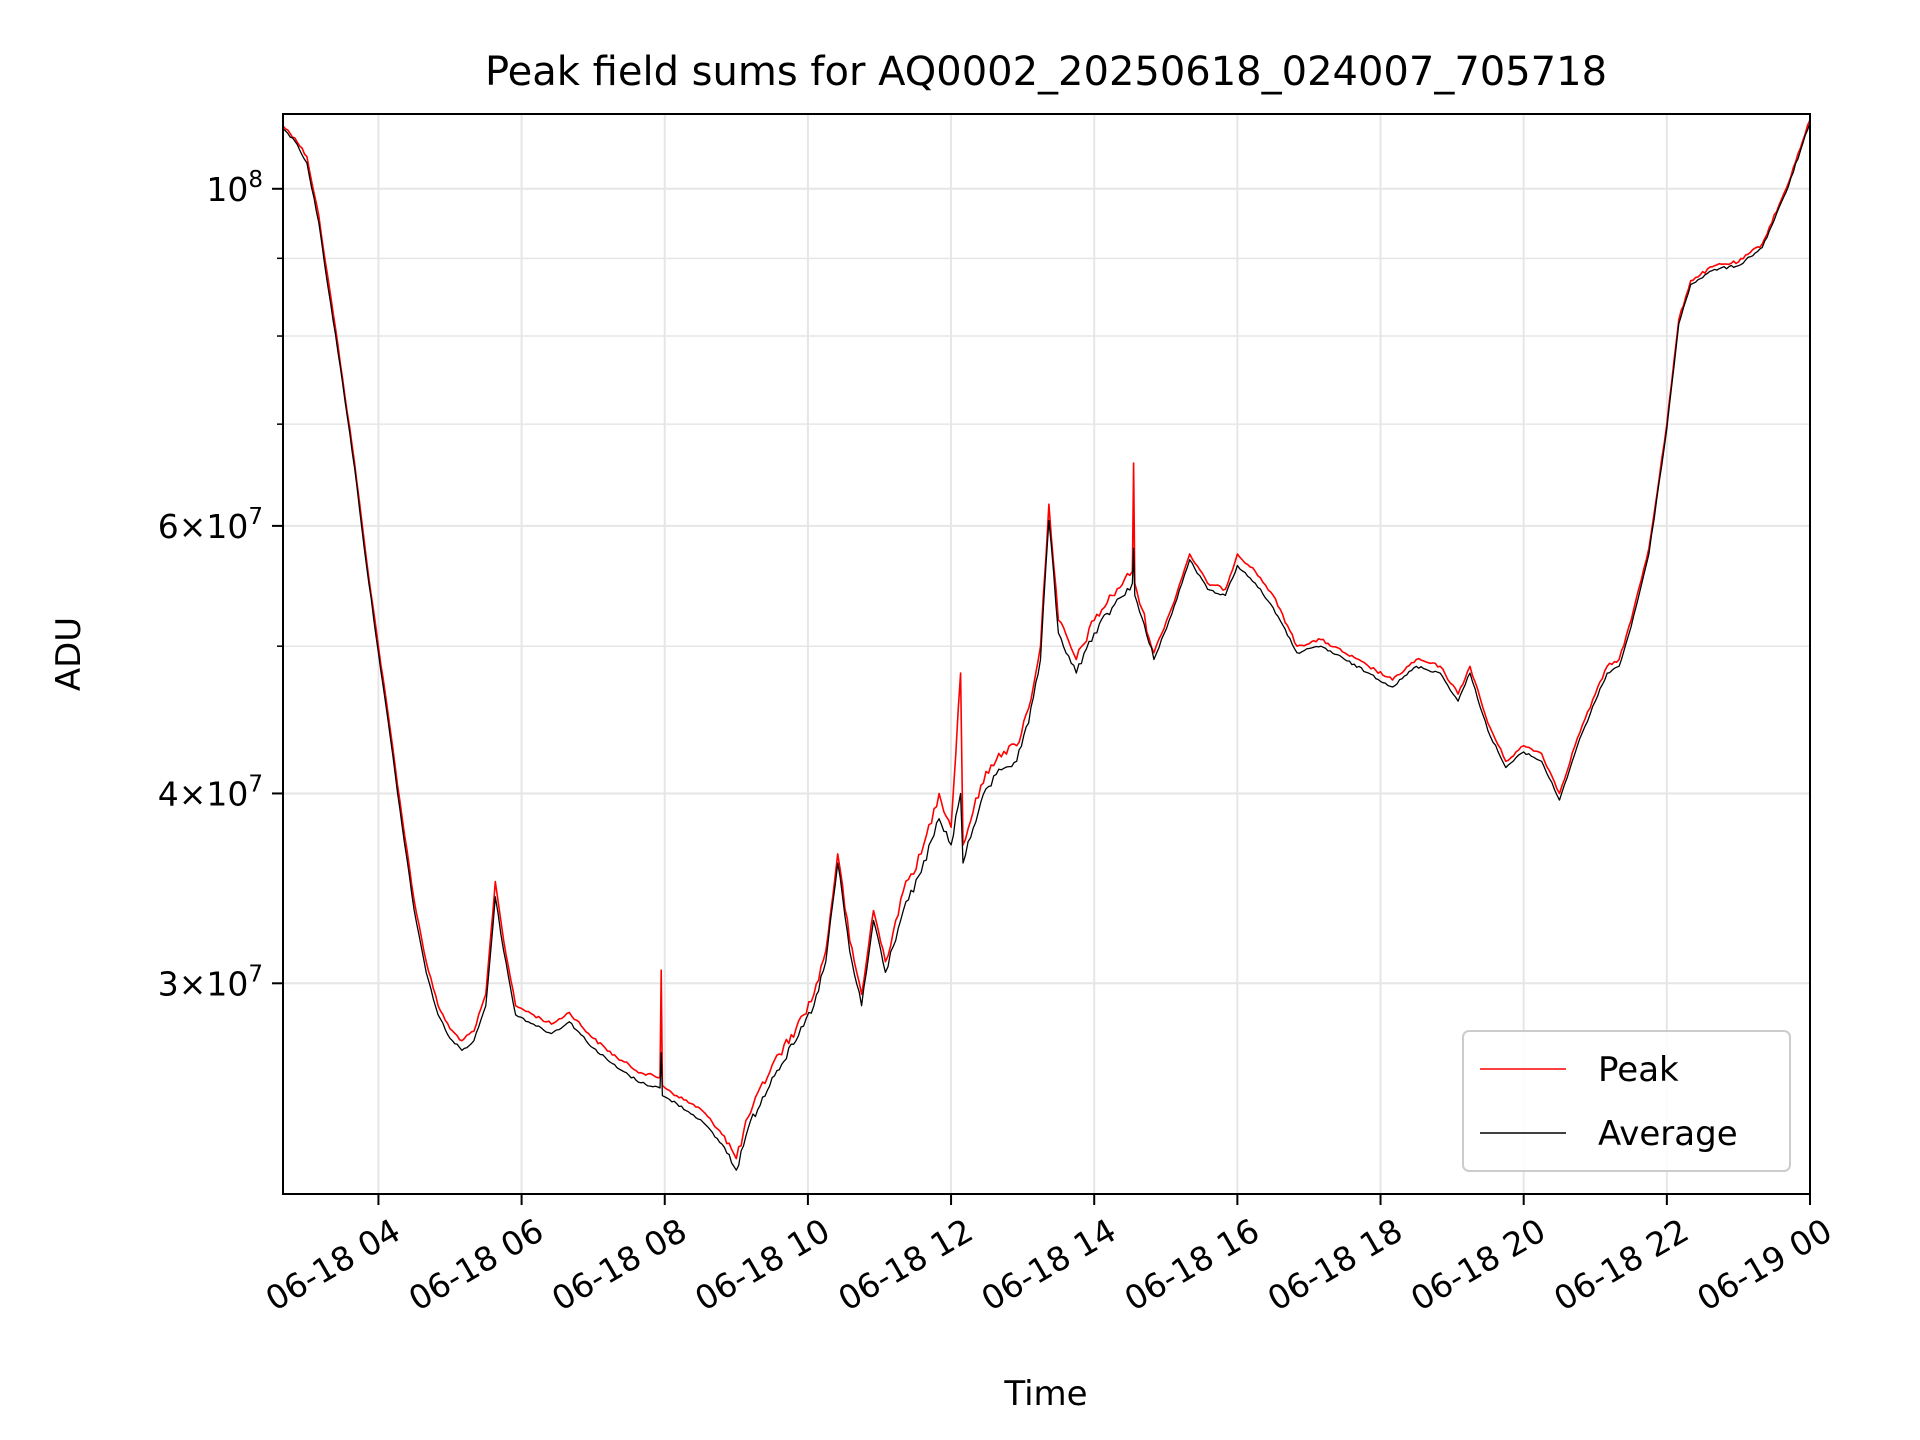 This screenshot has width=1920, height=1440. I want to click on y-tick-label: 3×107, so click(210, 982).